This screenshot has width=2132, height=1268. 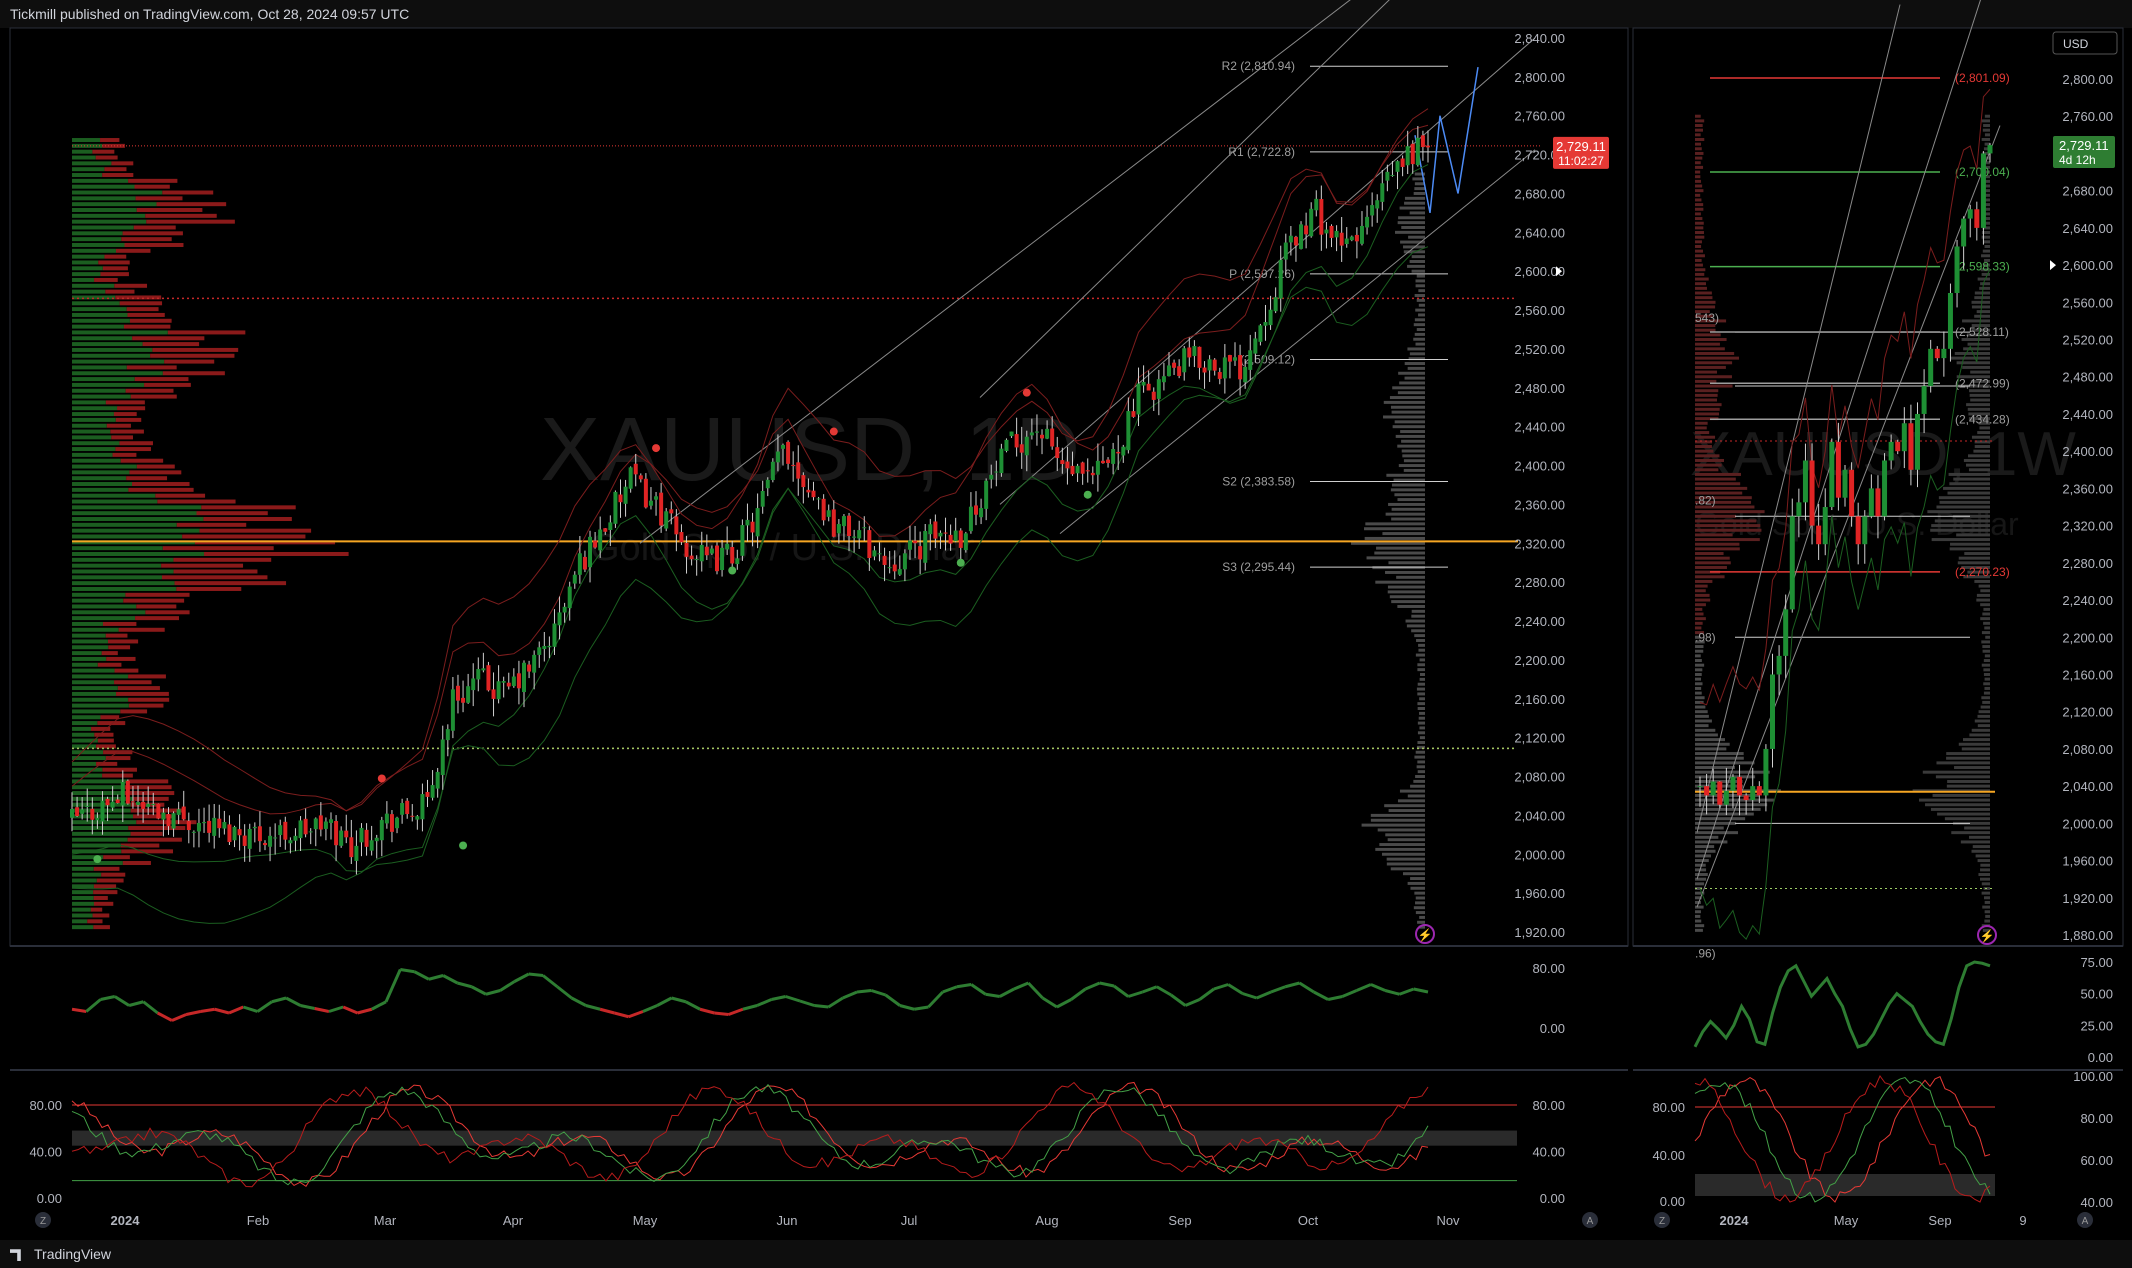 What do you see at coordinates (2087, 749) in the screenshot?
I see `price-tick-w: 2,080.00` at bounding box center [2087, 749].